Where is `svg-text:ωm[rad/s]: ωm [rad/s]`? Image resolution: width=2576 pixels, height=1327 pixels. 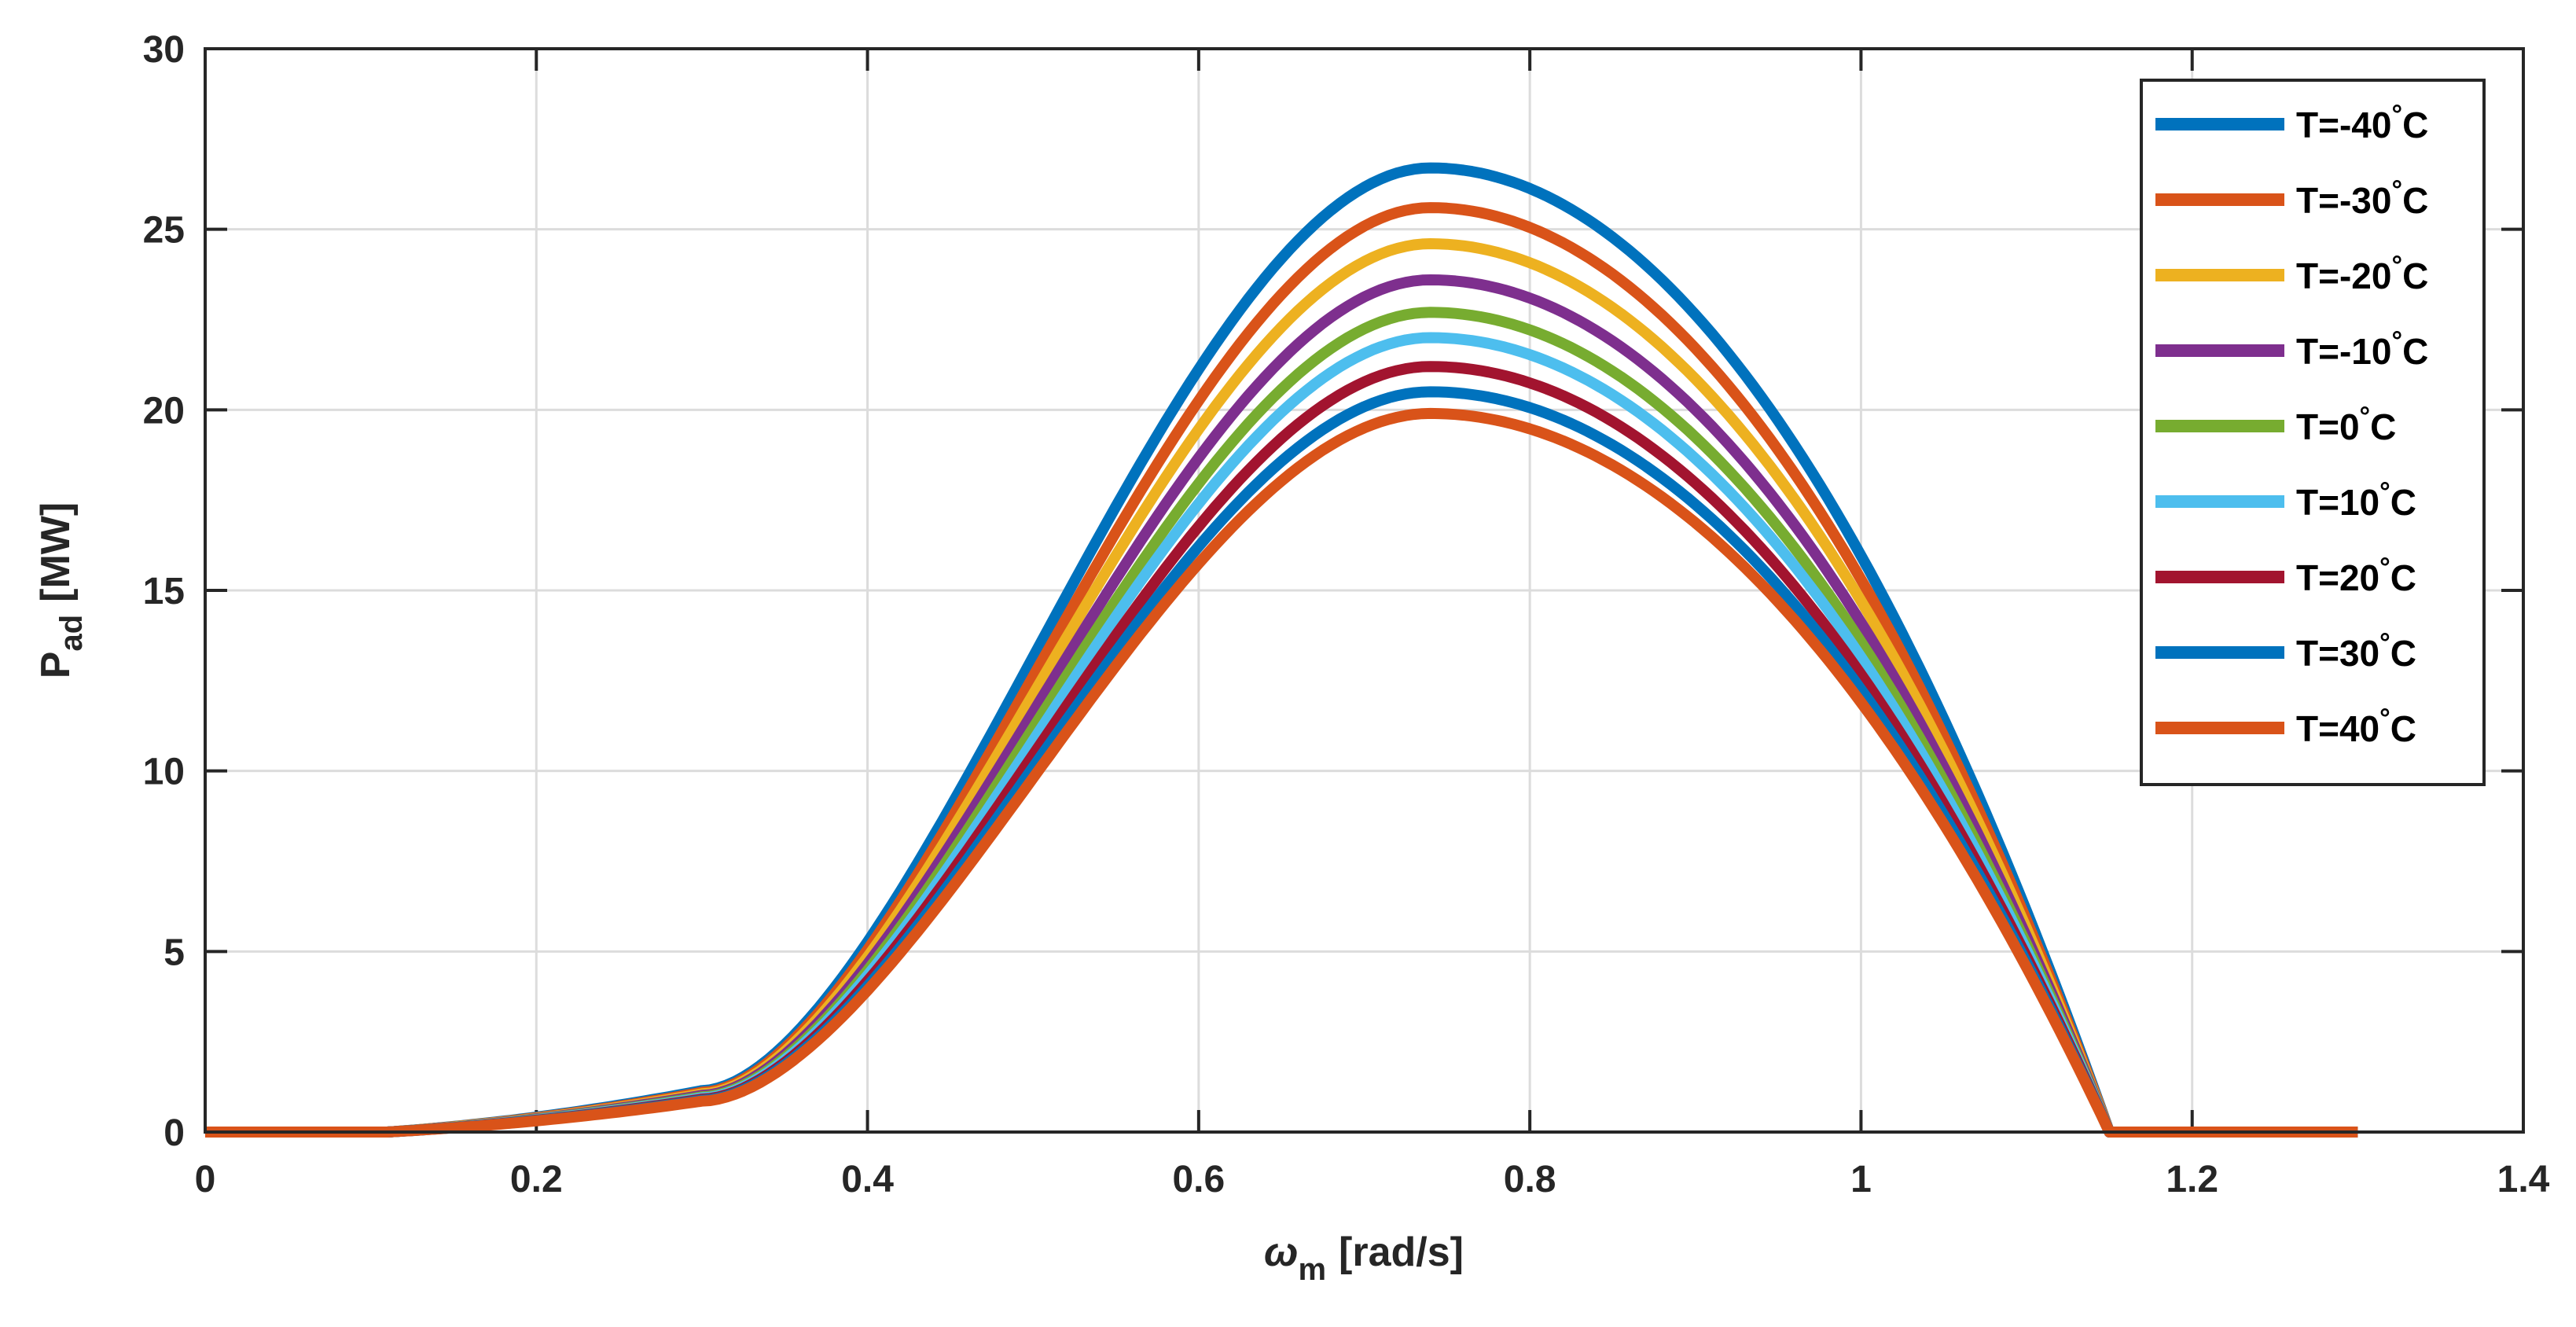 svg-text:ωm[rad/s]: ωm [rad/s] is located at coordinates (1364, 1258).